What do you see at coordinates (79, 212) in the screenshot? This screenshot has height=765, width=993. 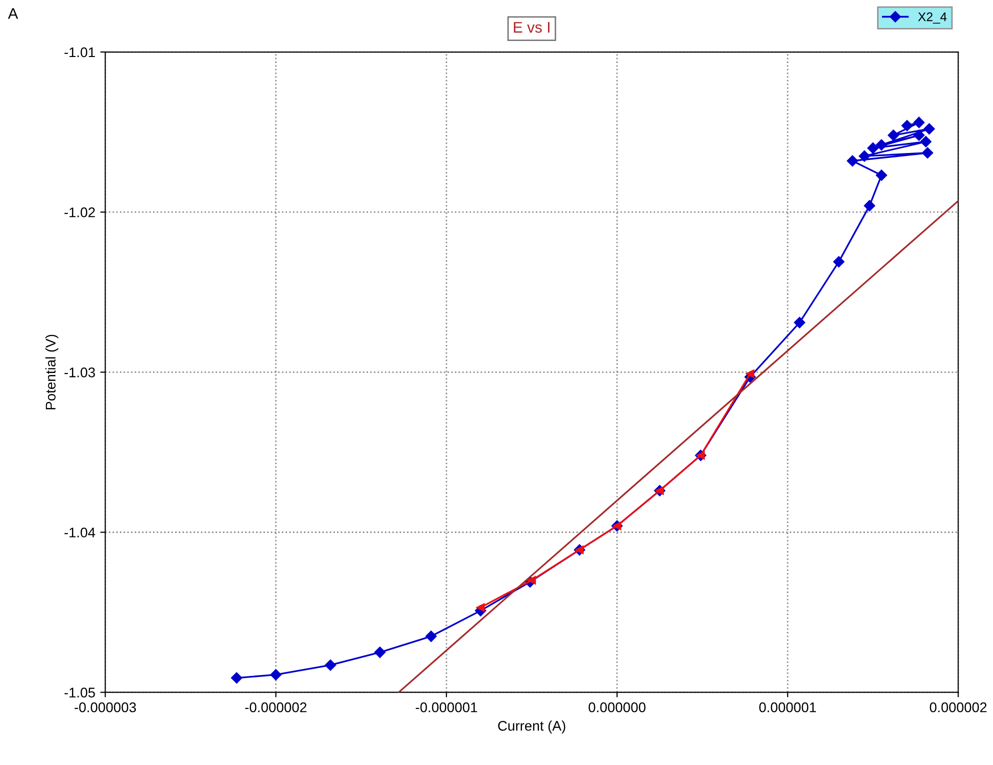 I see `y-tick-label: -1.02` at bounding box center [79, 212].